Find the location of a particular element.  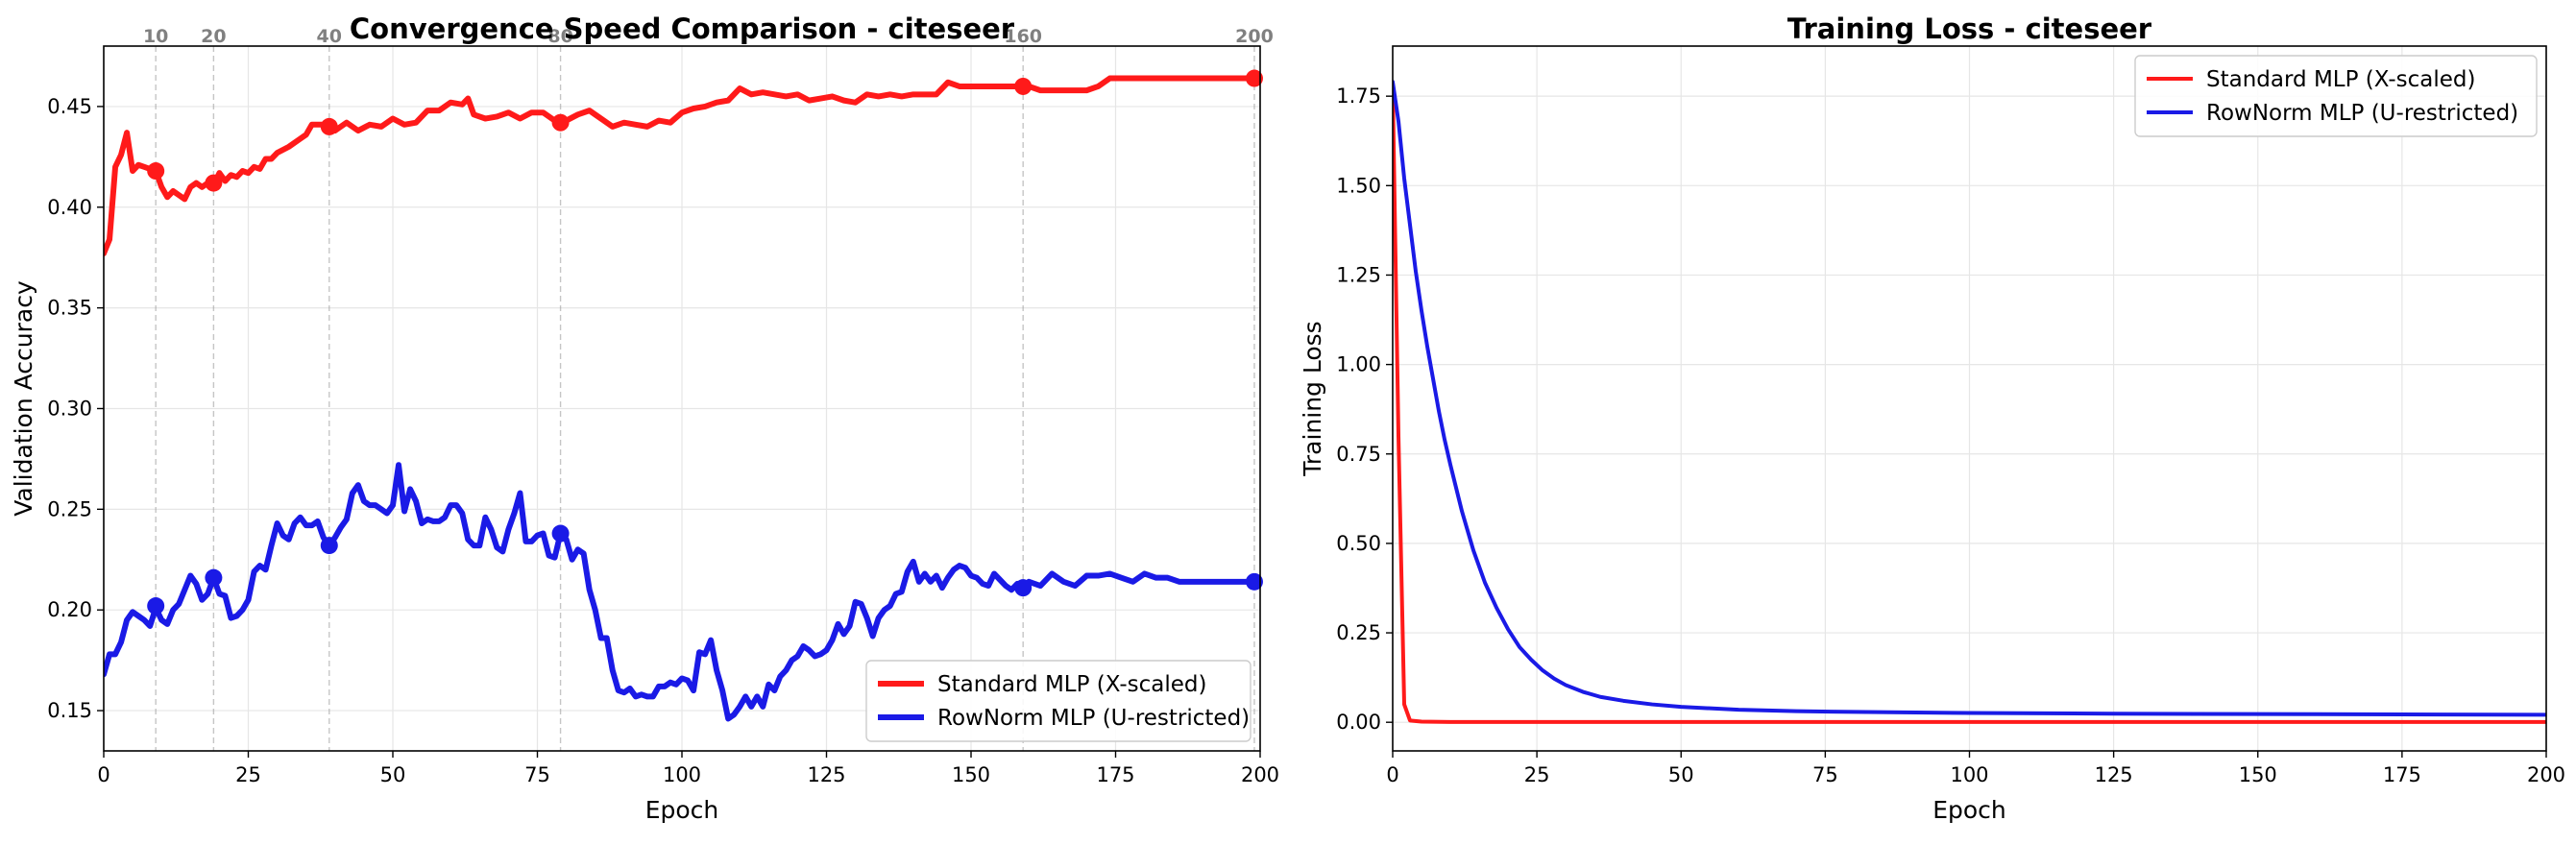

y-tick-label: 1.25 is located at coordinates (1358, 274).